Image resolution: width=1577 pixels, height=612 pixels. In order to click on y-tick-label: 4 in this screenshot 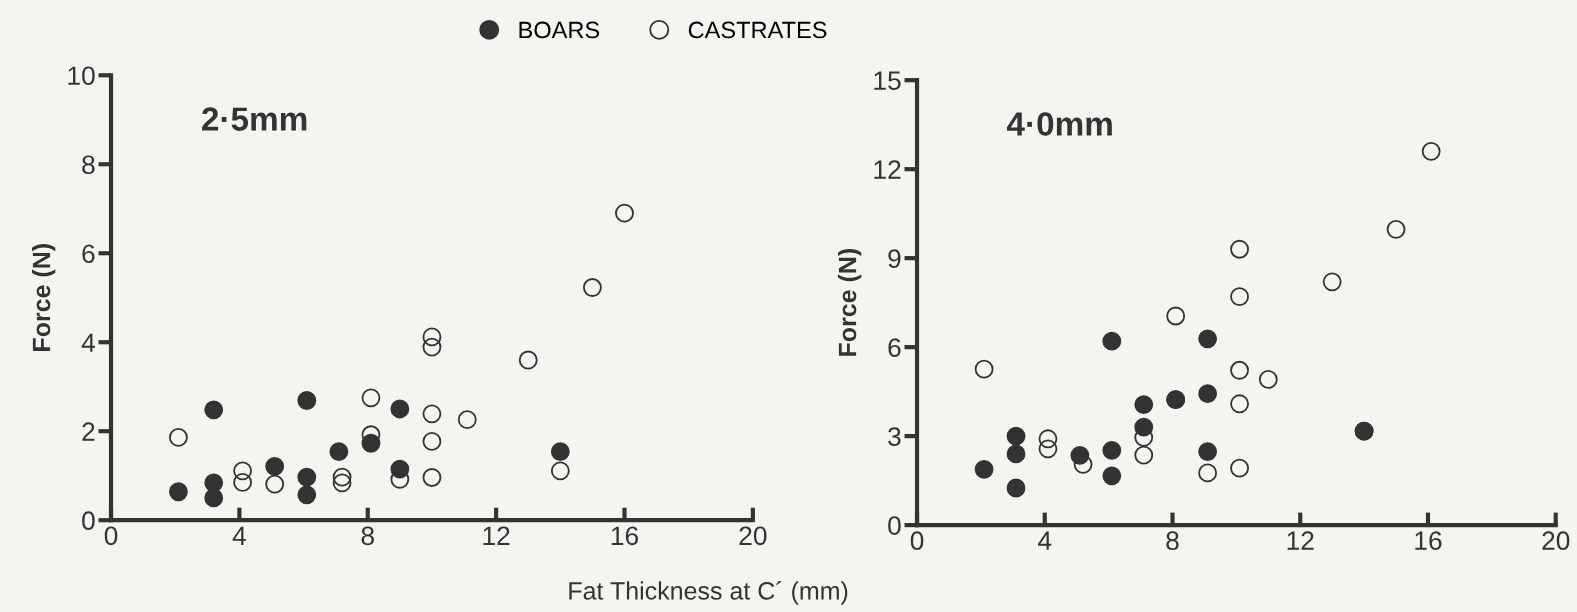, I will do `click(88, 342)`.